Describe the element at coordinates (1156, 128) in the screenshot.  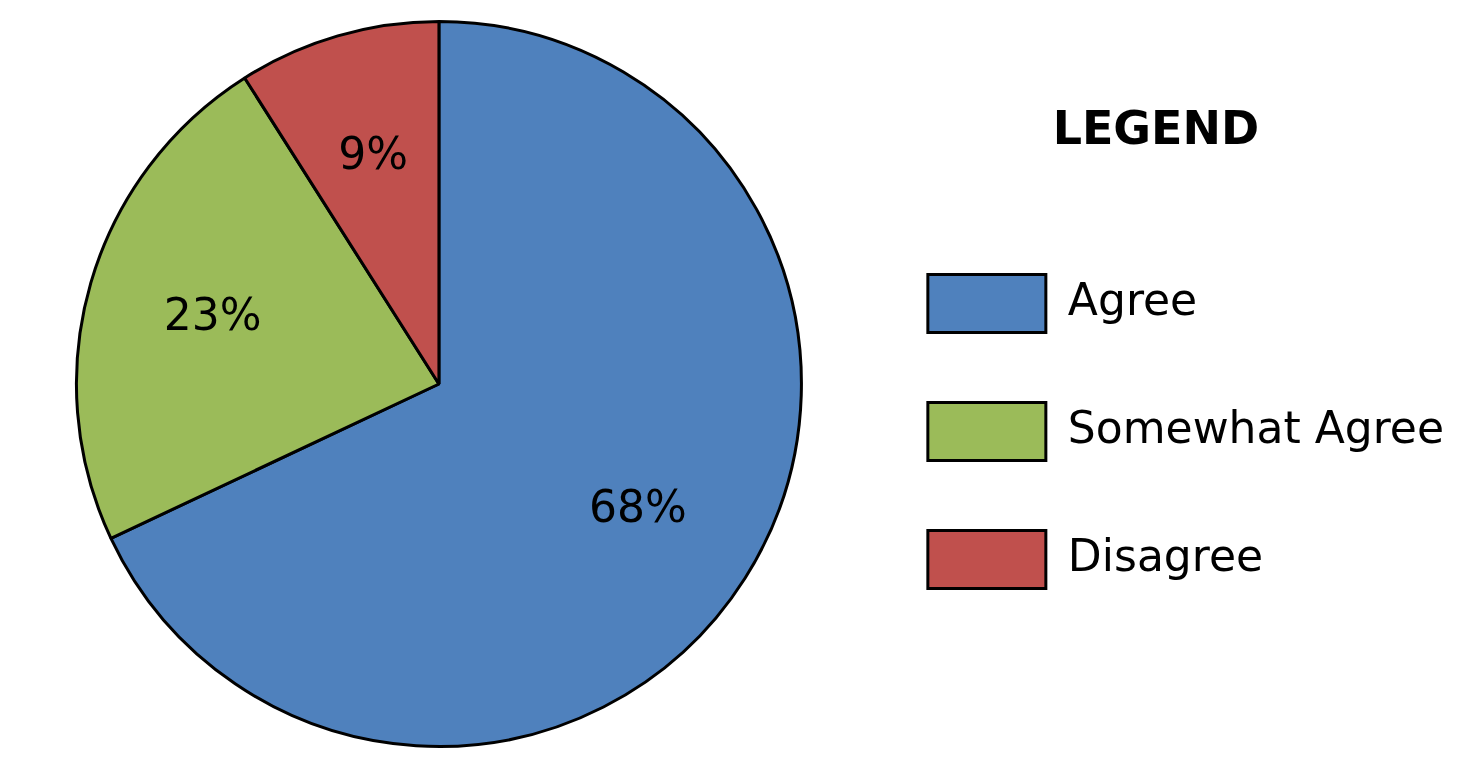
I see `legend-title: LEGEND` at that location.